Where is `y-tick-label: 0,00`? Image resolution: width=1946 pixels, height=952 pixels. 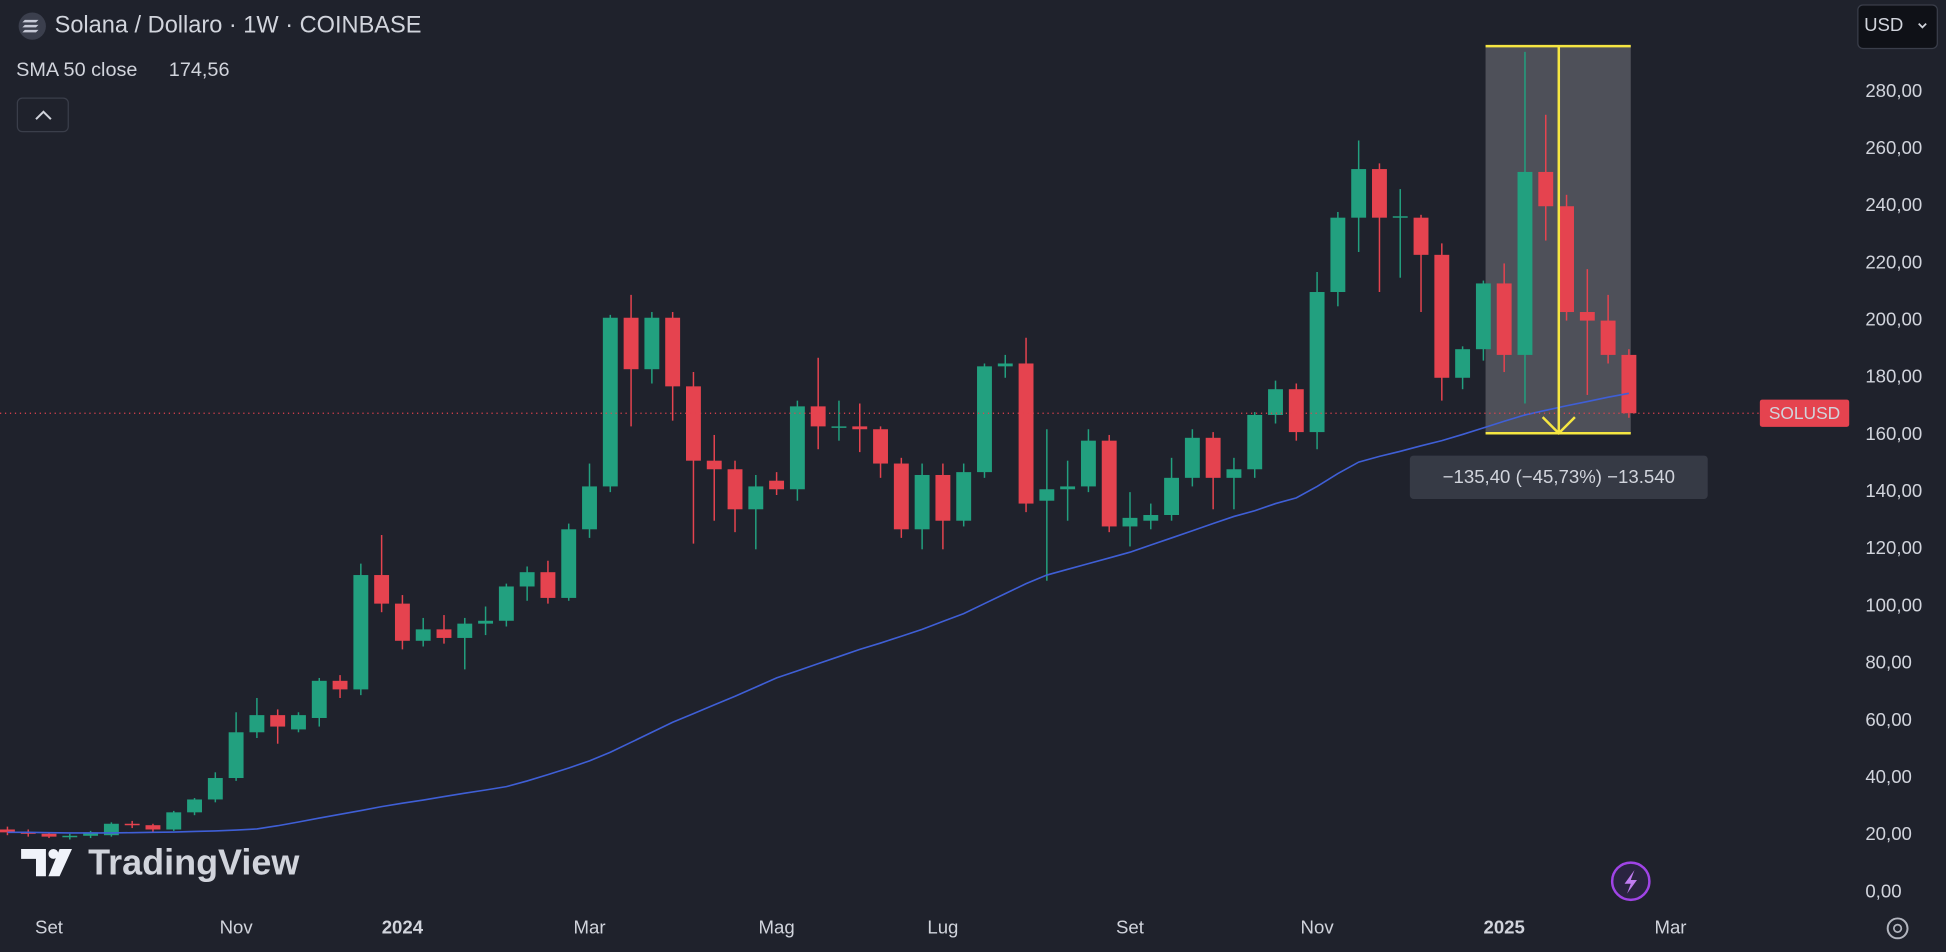
y-tick-label: 0,00 is located at coordinates (1883, 890).